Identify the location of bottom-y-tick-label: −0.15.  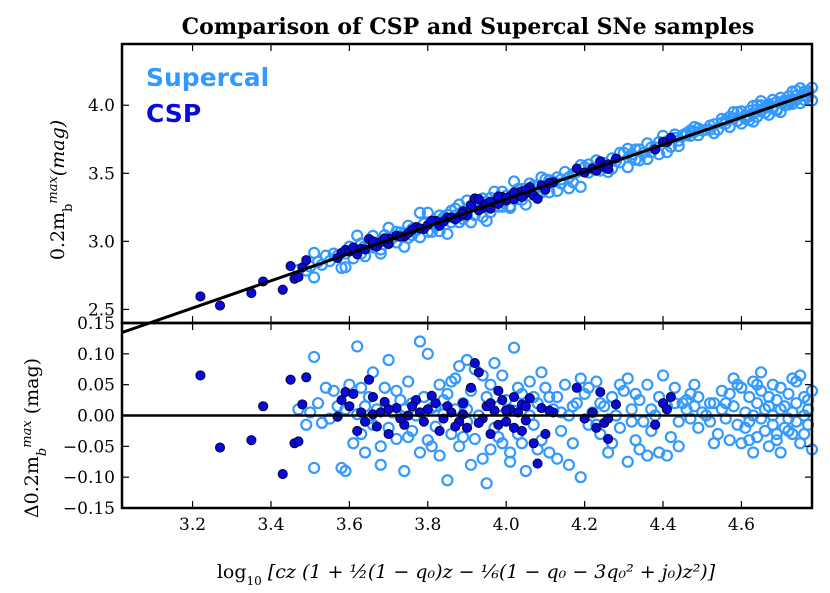
(89, 509).